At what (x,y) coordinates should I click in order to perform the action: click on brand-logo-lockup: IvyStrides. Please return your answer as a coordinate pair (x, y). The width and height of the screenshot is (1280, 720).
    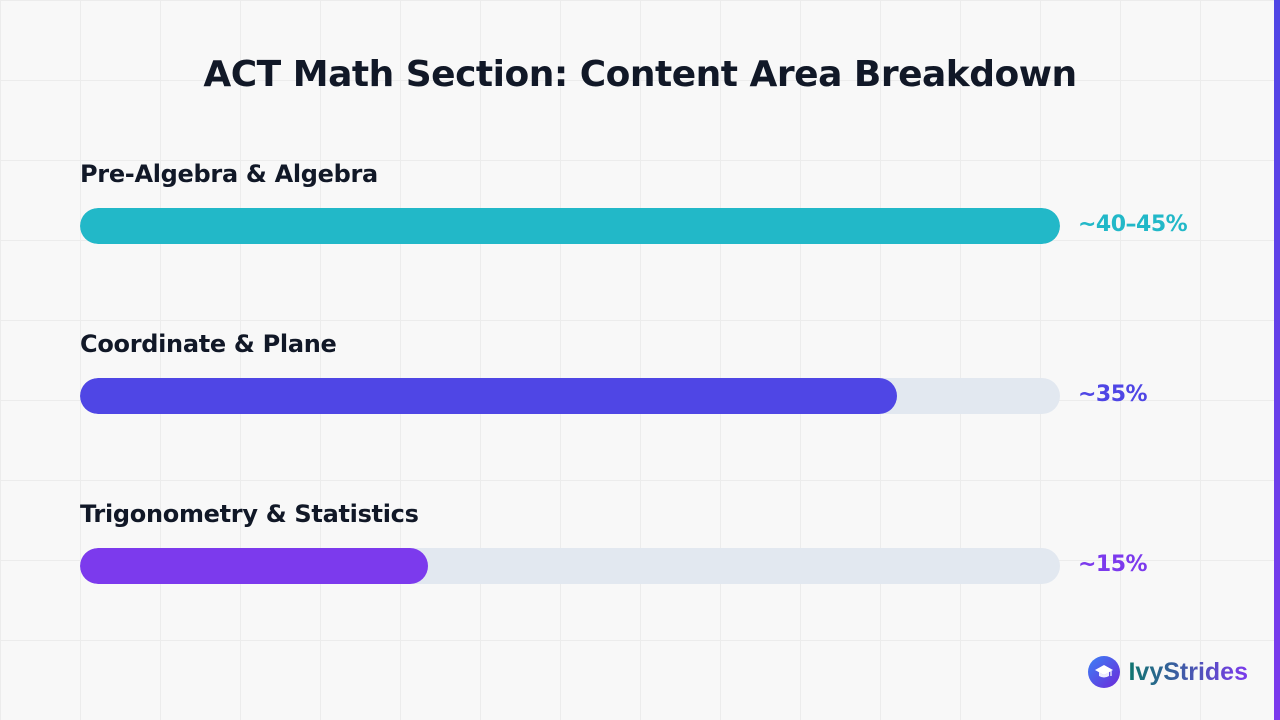
    Looking at the image, I should click on (1168, 672).